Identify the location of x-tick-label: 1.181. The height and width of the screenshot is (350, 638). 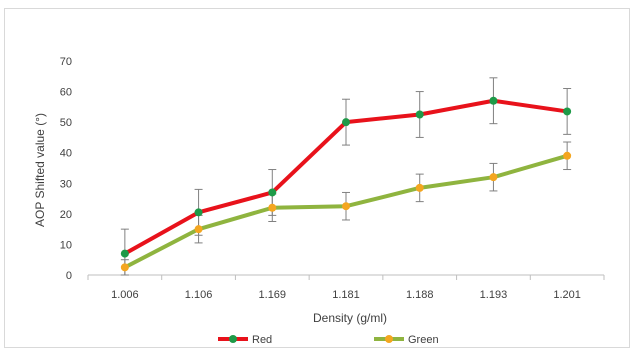
(346, 295).